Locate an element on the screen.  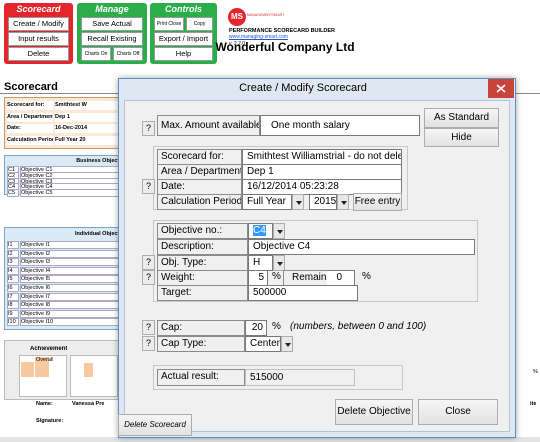
name-label: Name: is located at coordinates (44, 404).